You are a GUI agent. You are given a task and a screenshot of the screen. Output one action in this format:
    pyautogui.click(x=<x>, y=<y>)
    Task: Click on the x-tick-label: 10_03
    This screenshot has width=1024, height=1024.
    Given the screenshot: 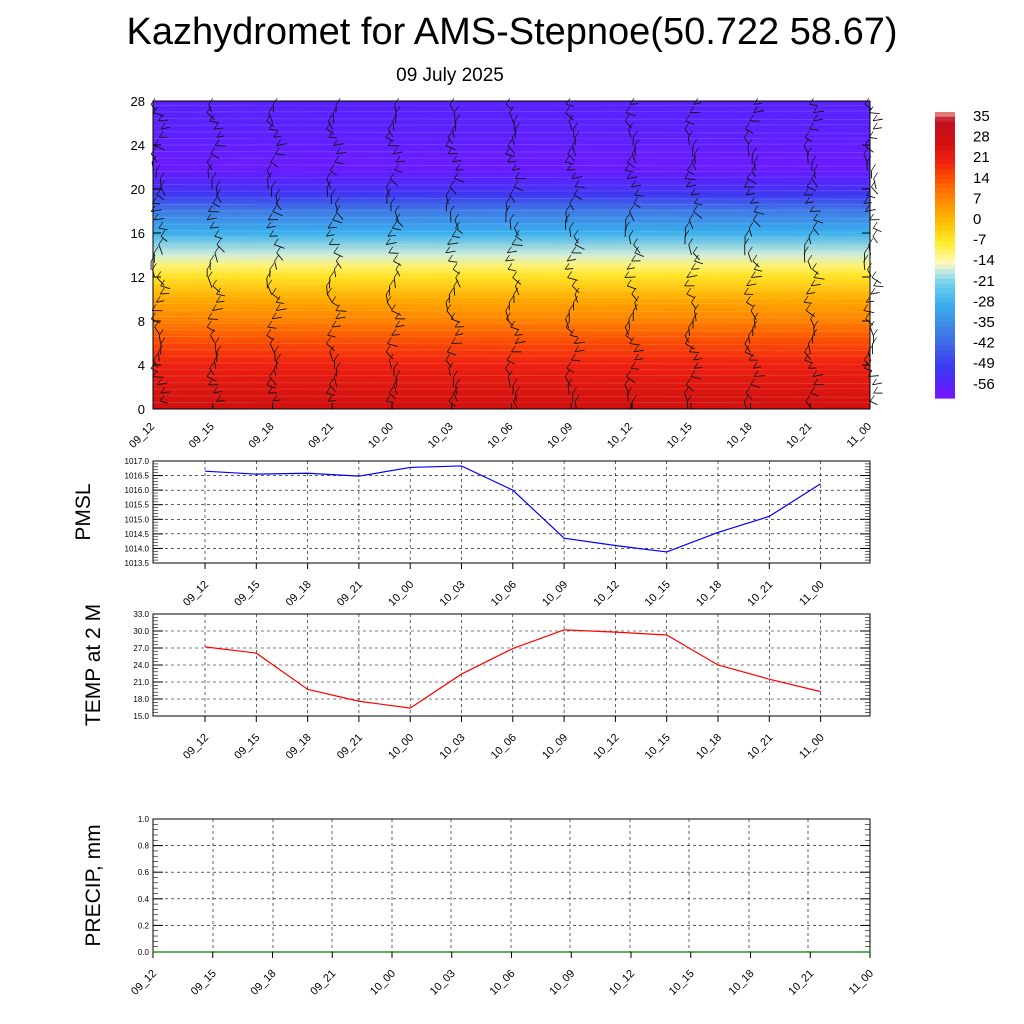 What is the action you would take?
    pyautogui.click(x=453, y=747)
    